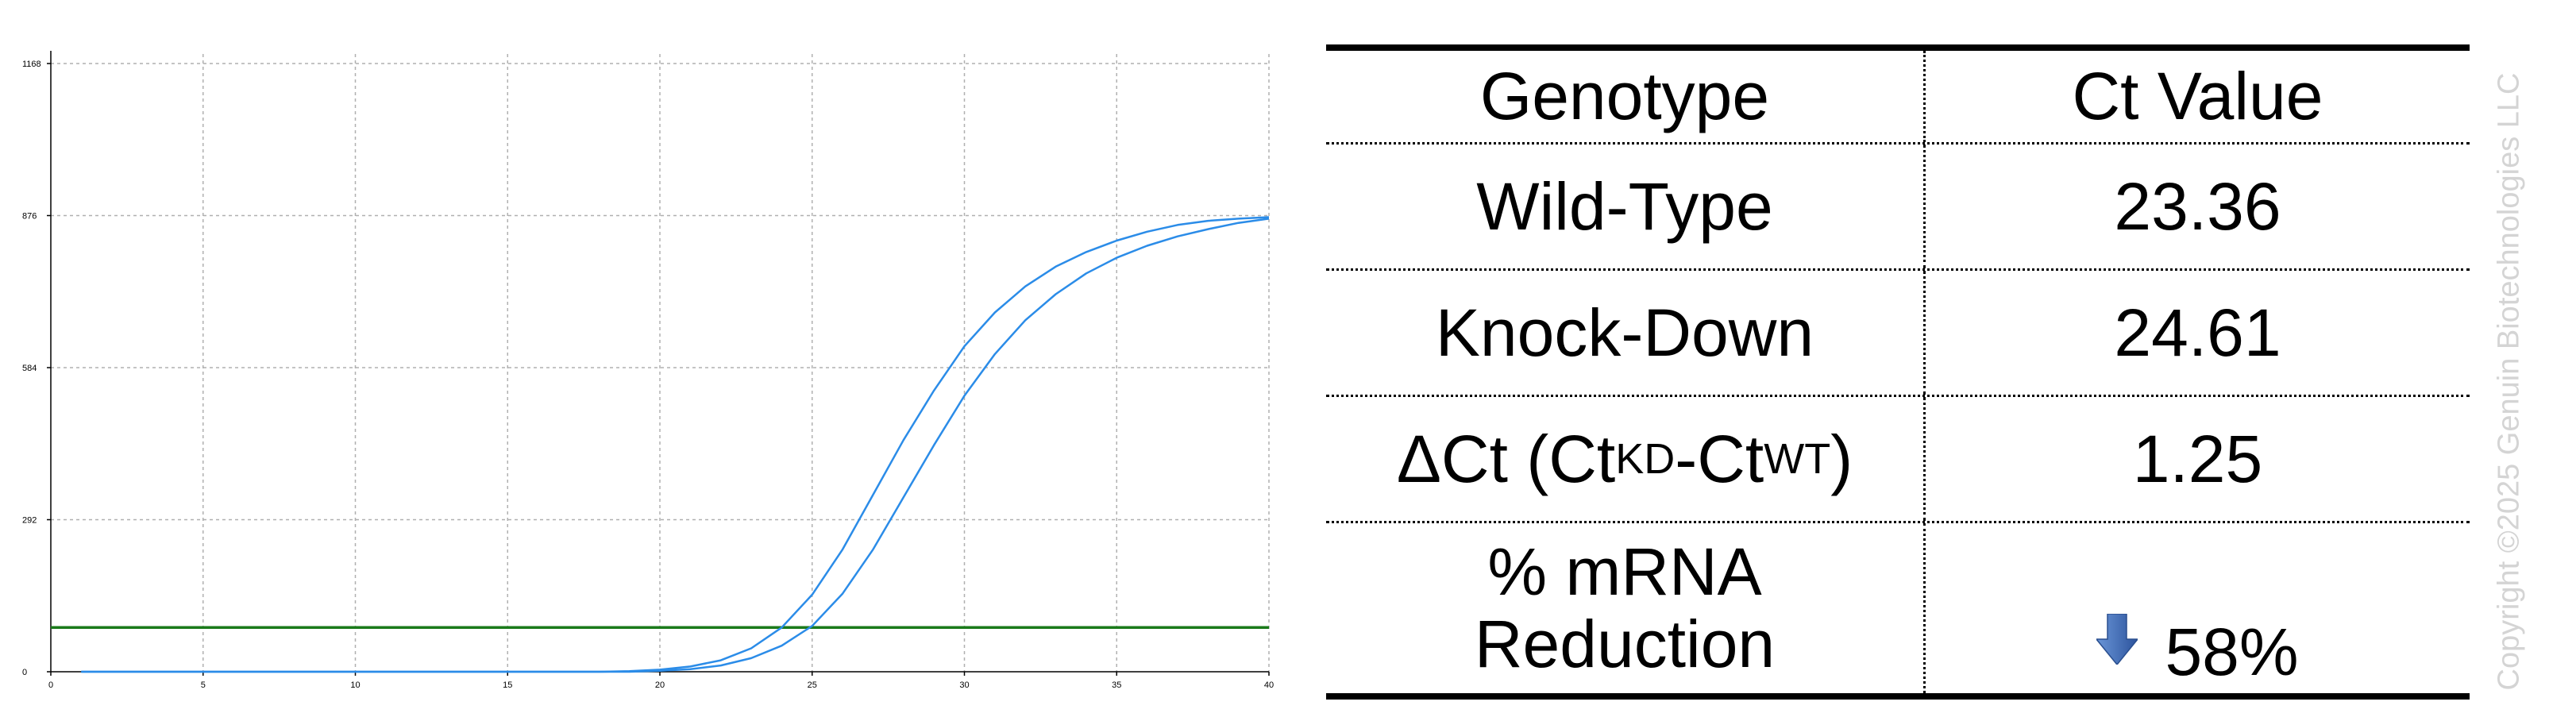 This screenshot has width=2576, height=717. Describe the element at coordinates (1269, 685) in the screenshot. I see `x-tick-label: 40` at that location.